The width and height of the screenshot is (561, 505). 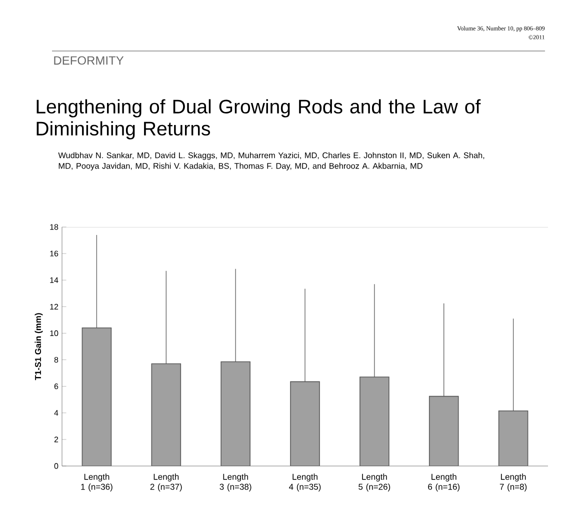 What do you see at coordinates (89, 60) in the screenshot?
I see `text: DEFORMITY` at bounding box center [89, 60].